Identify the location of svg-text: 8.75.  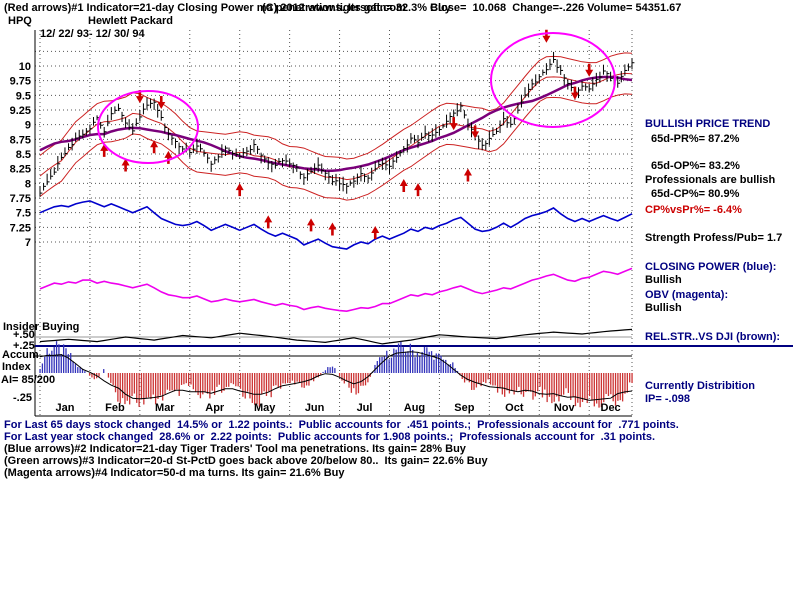
(20, 140).